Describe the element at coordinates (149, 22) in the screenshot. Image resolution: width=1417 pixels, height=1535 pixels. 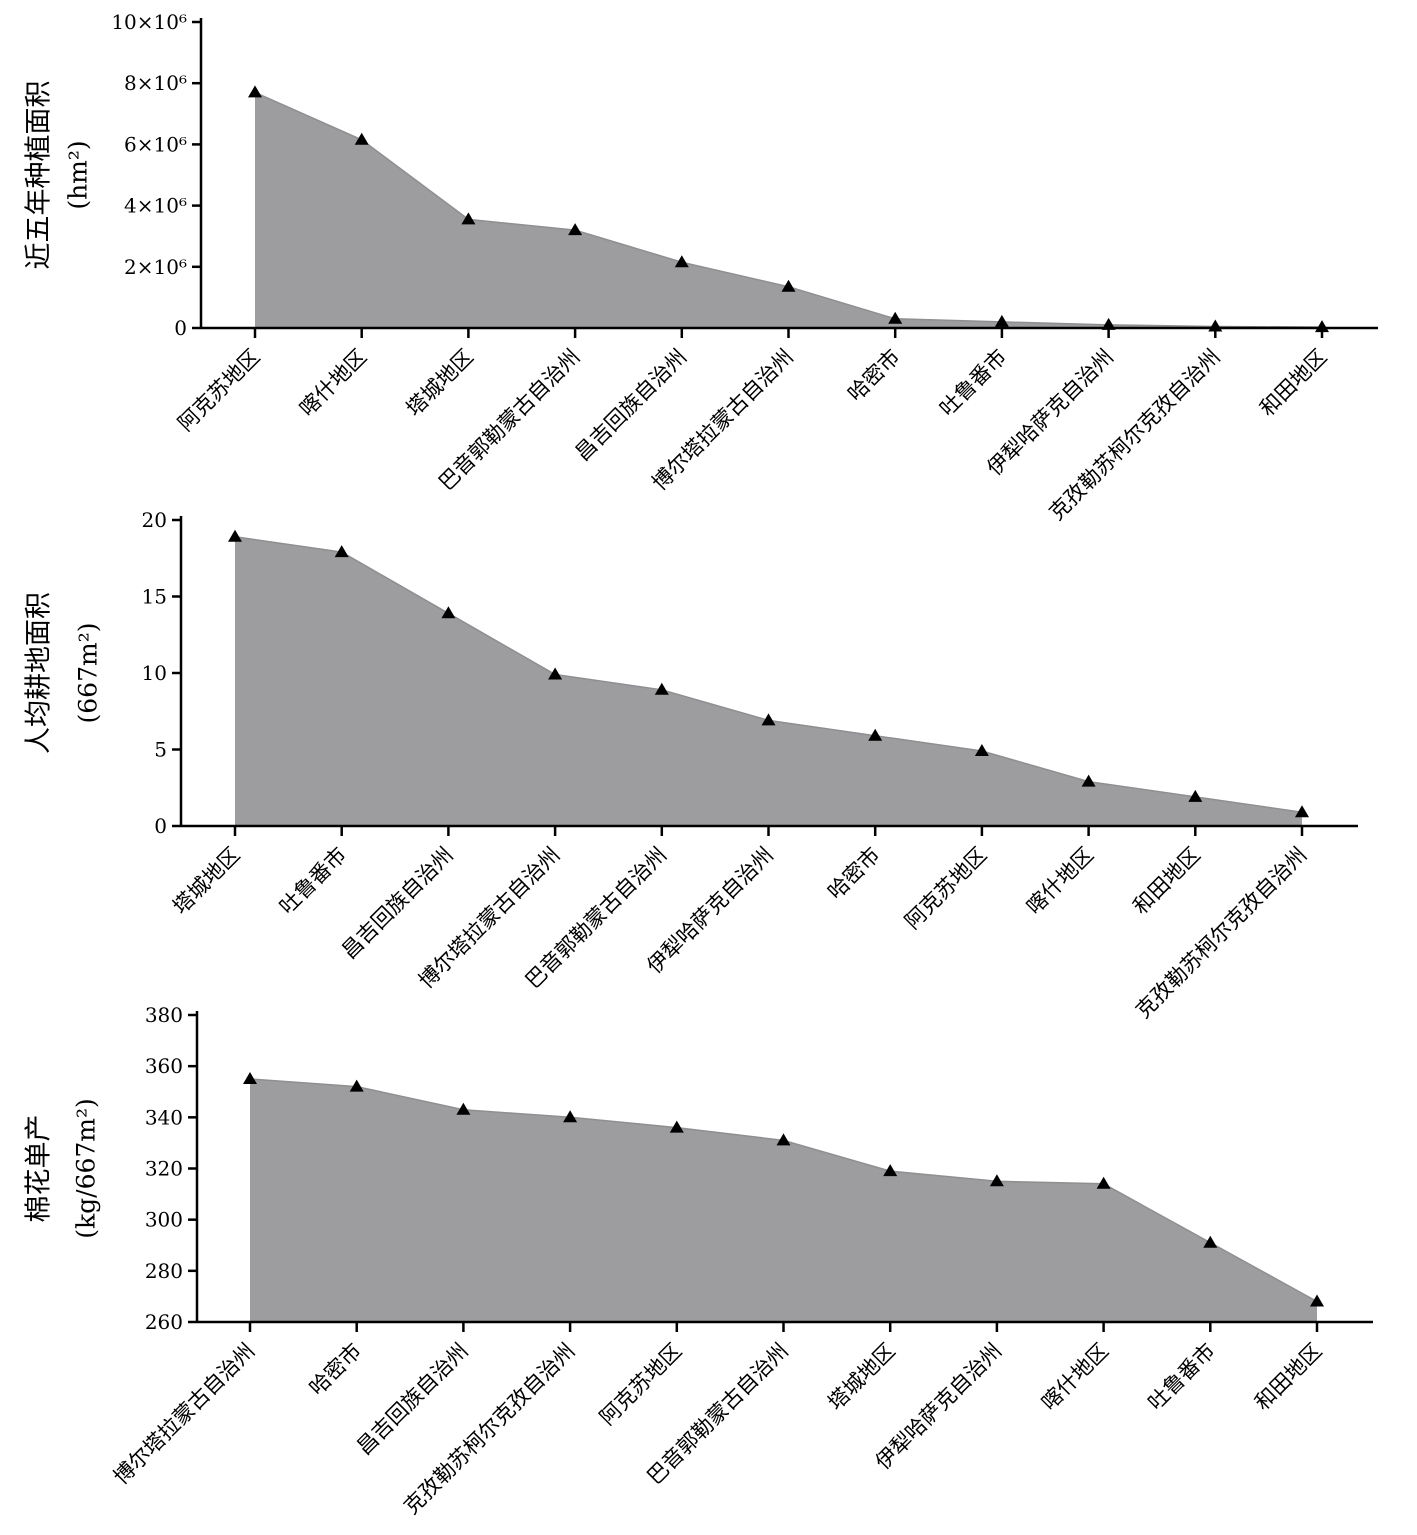
I see `y-tick-label: 10×10⁶` at that location.